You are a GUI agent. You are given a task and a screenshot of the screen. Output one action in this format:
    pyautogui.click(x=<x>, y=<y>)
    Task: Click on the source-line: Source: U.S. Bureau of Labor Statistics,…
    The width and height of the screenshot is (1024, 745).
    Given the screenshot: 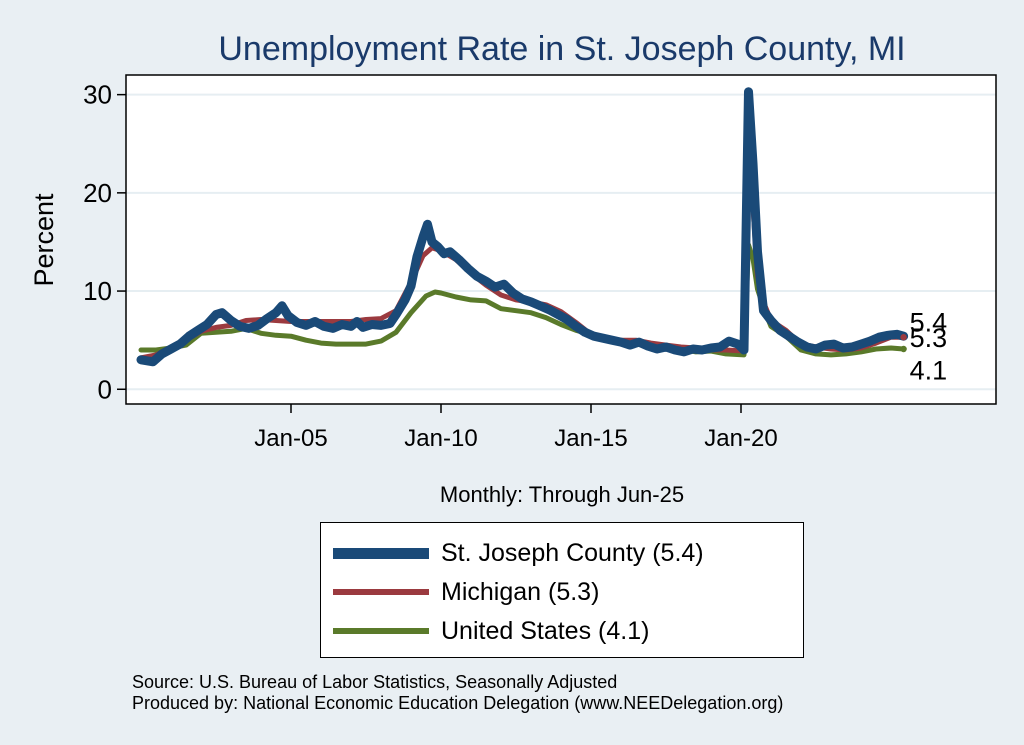 What is the action you would take?
    pyautogui.click(x=375, y=682)
    